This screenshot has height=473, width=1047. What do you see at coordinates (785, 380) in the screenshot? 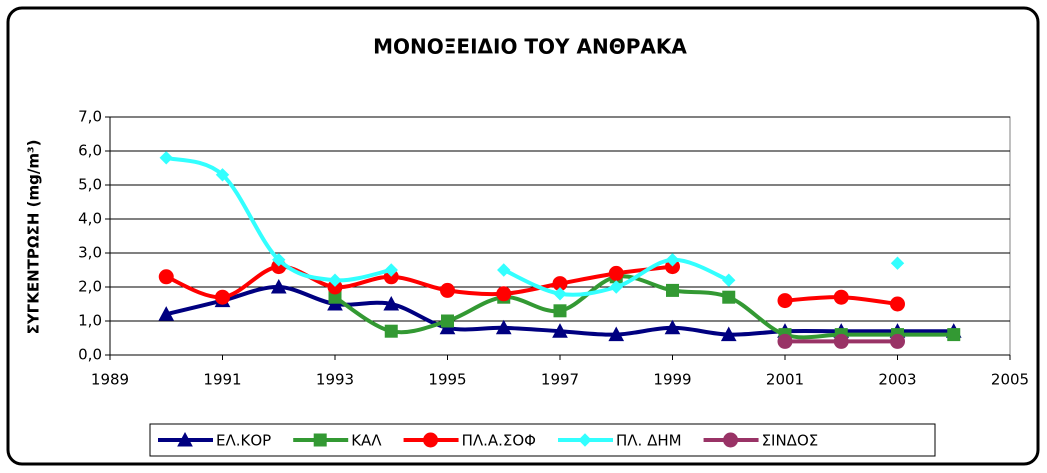
I see `x-tick-label: 2001` at bounding box center [785, 380].